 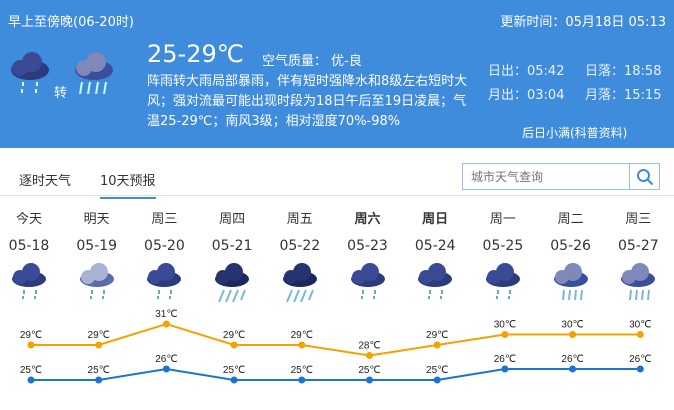 I want to click on light-rain-icon, so click(x=97, y=281).